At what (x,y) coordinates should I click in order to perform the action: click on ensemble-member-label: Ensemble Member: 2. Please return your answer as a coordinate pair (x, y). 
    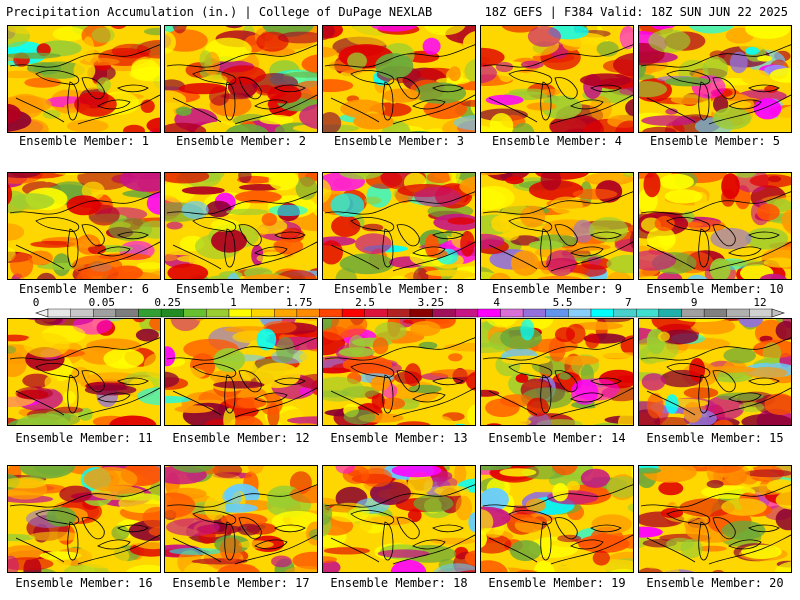
    Looking at the image, I should click on (241, 141).